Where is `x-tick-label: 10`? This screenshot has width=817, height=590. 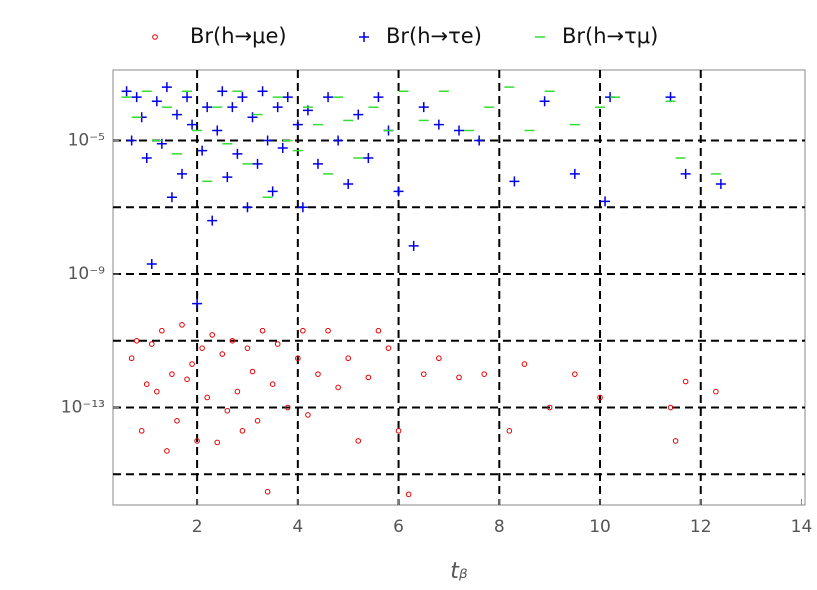
x-tick-label: 10 is located at coordinates (600, 527).